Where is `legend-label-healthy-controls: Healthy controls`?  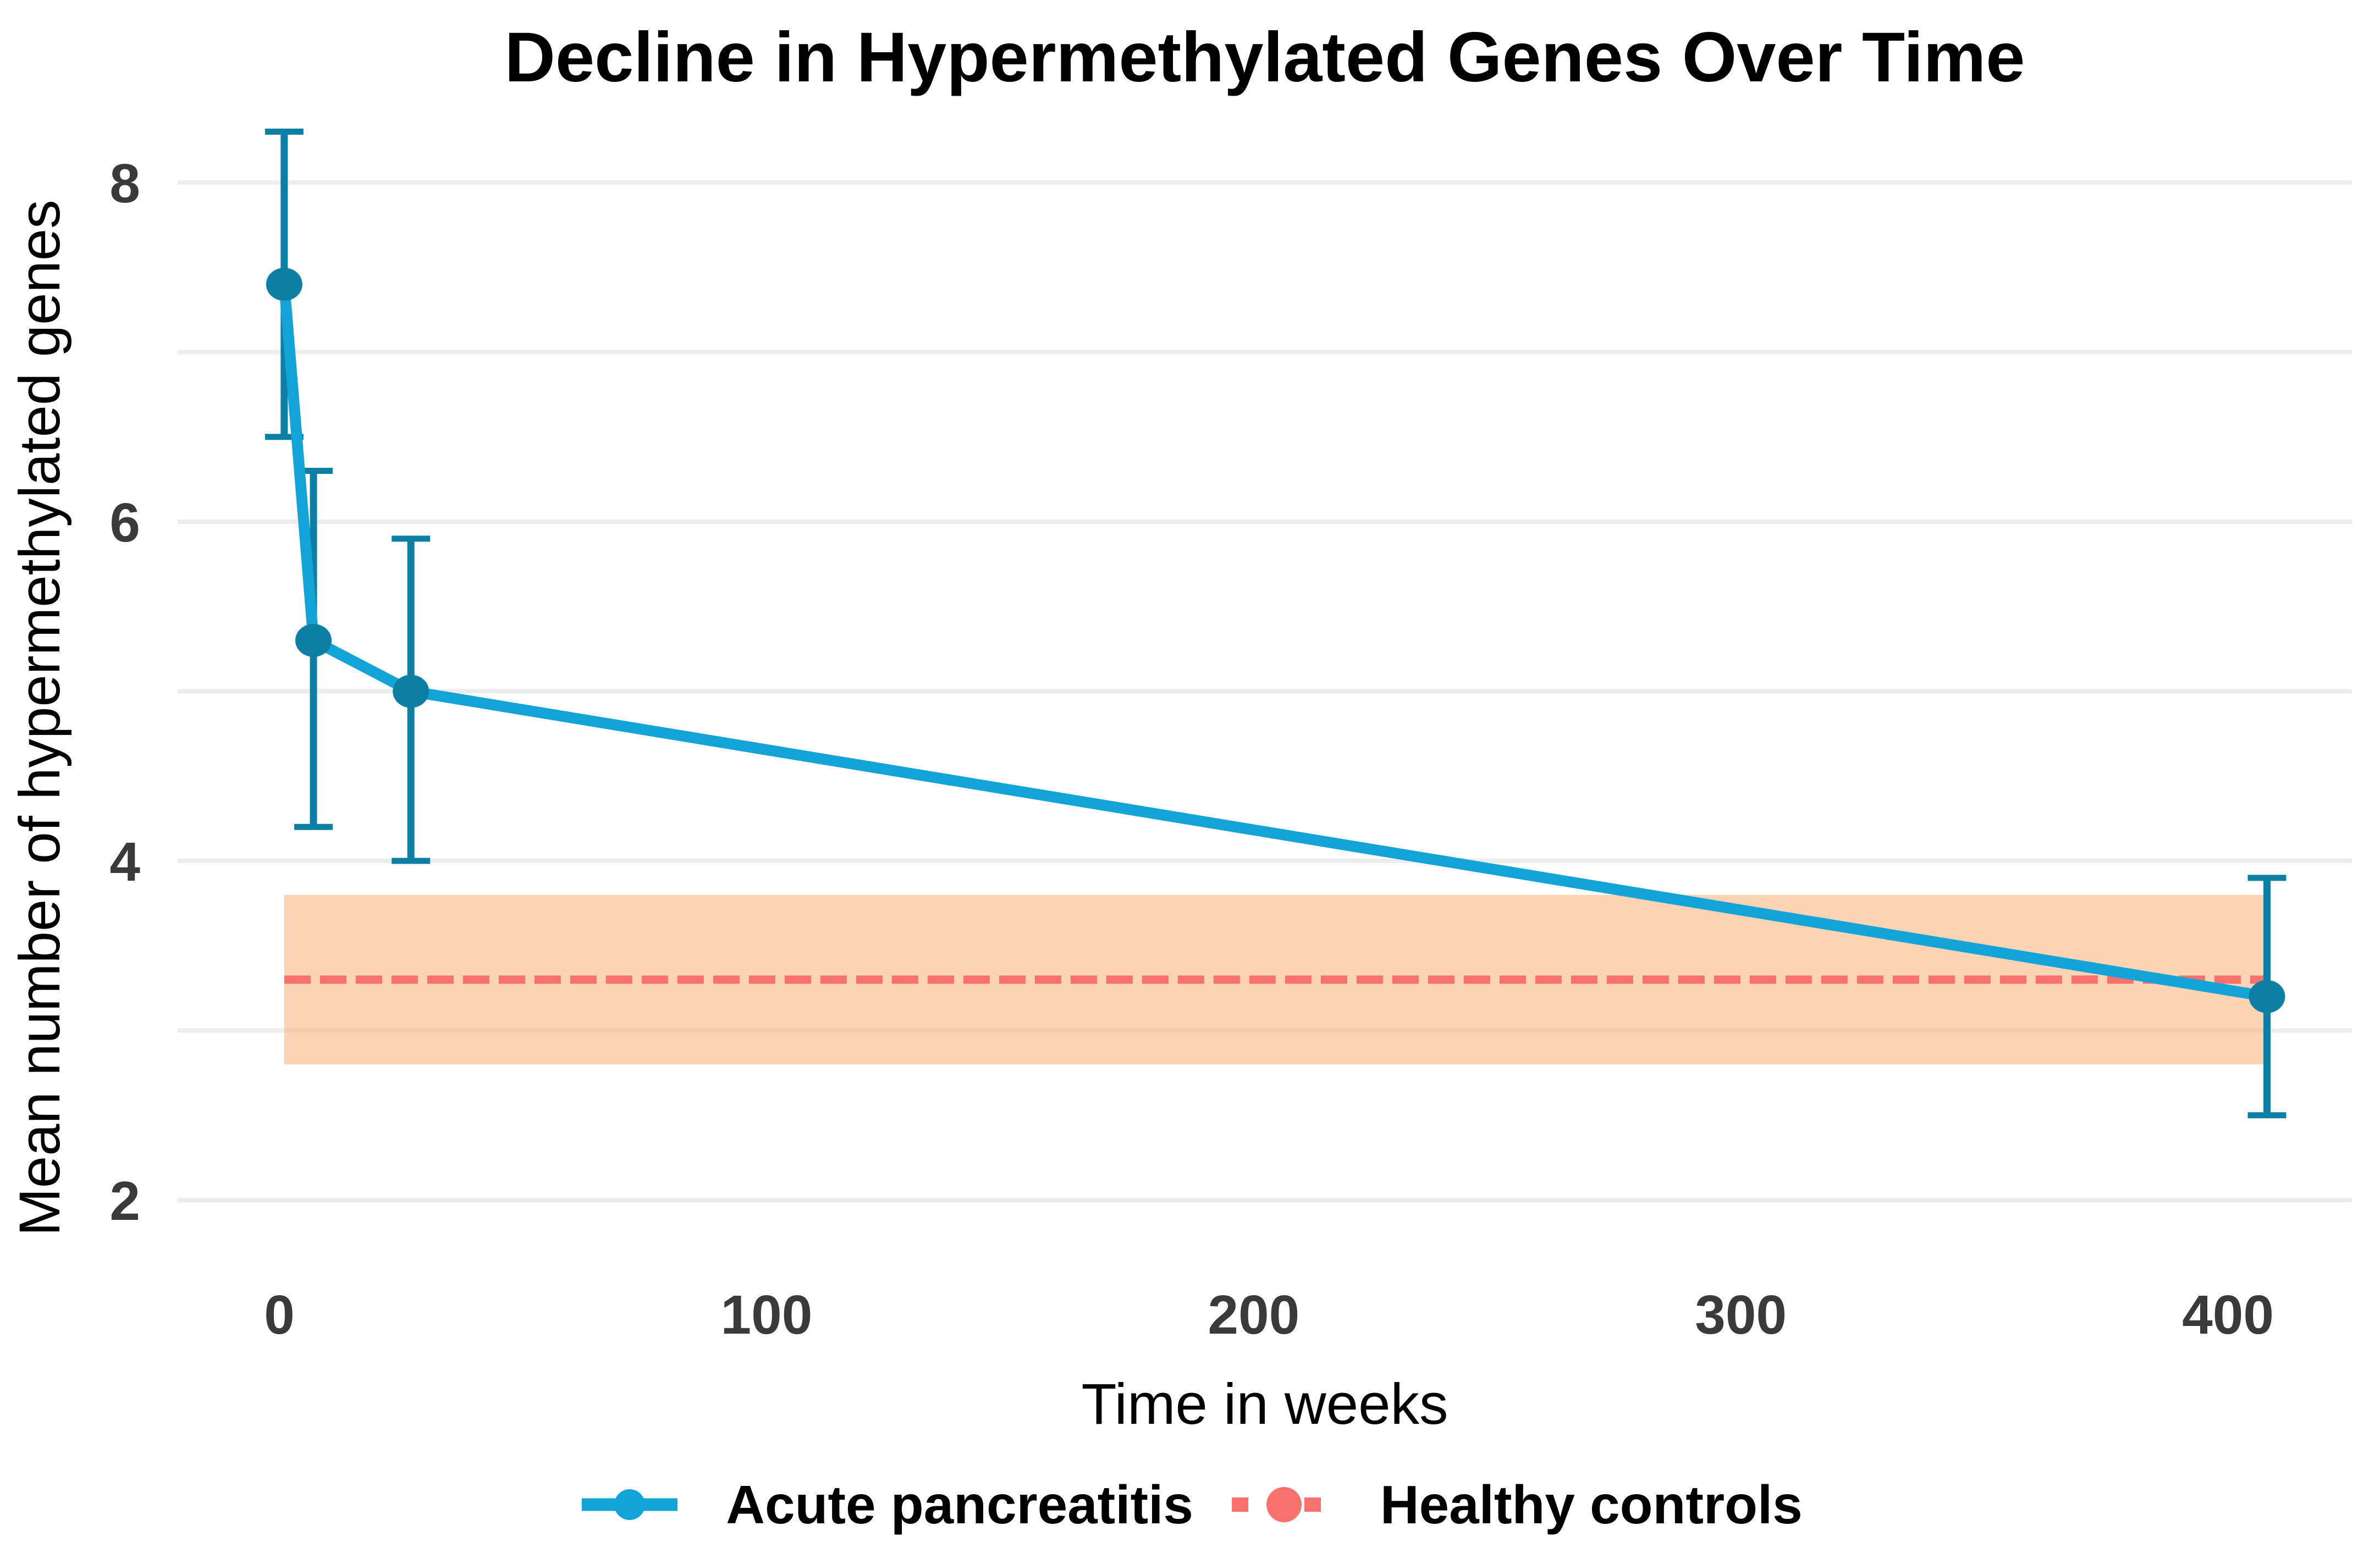 legend-label-healthy-controls: Healthy controls is located at coordinates (1591, 1504).